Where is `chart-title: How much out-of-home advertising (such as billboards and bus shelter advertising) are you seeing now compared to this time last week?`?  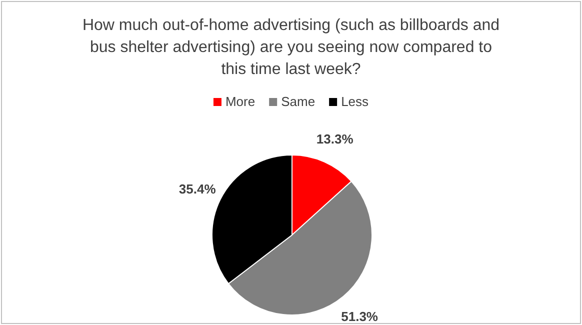 chart-title: How much out-of-home advertising (such as billboards and bus shelter advertising) are you seeing now compared to this time last week? is located at coordinates (291, 47).